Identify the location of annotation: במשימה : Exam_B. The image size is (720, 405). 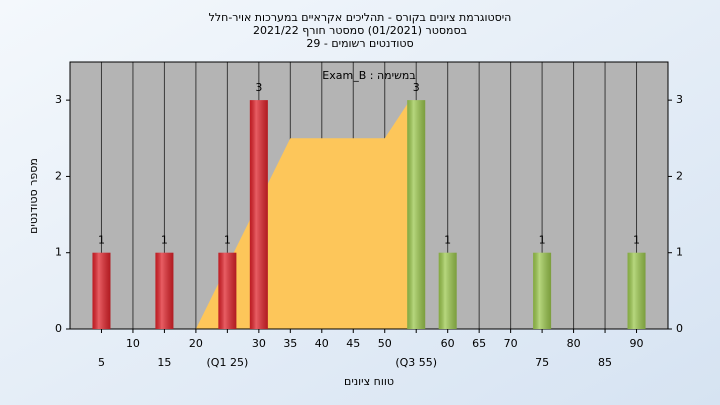
(368, 75).